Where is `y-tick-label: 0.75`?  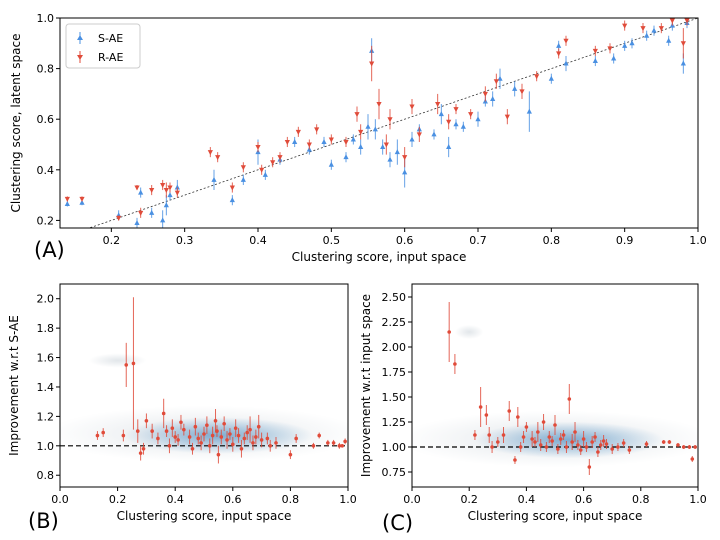 y-tick-label: 0.75 is located at coordinates (394, 472).